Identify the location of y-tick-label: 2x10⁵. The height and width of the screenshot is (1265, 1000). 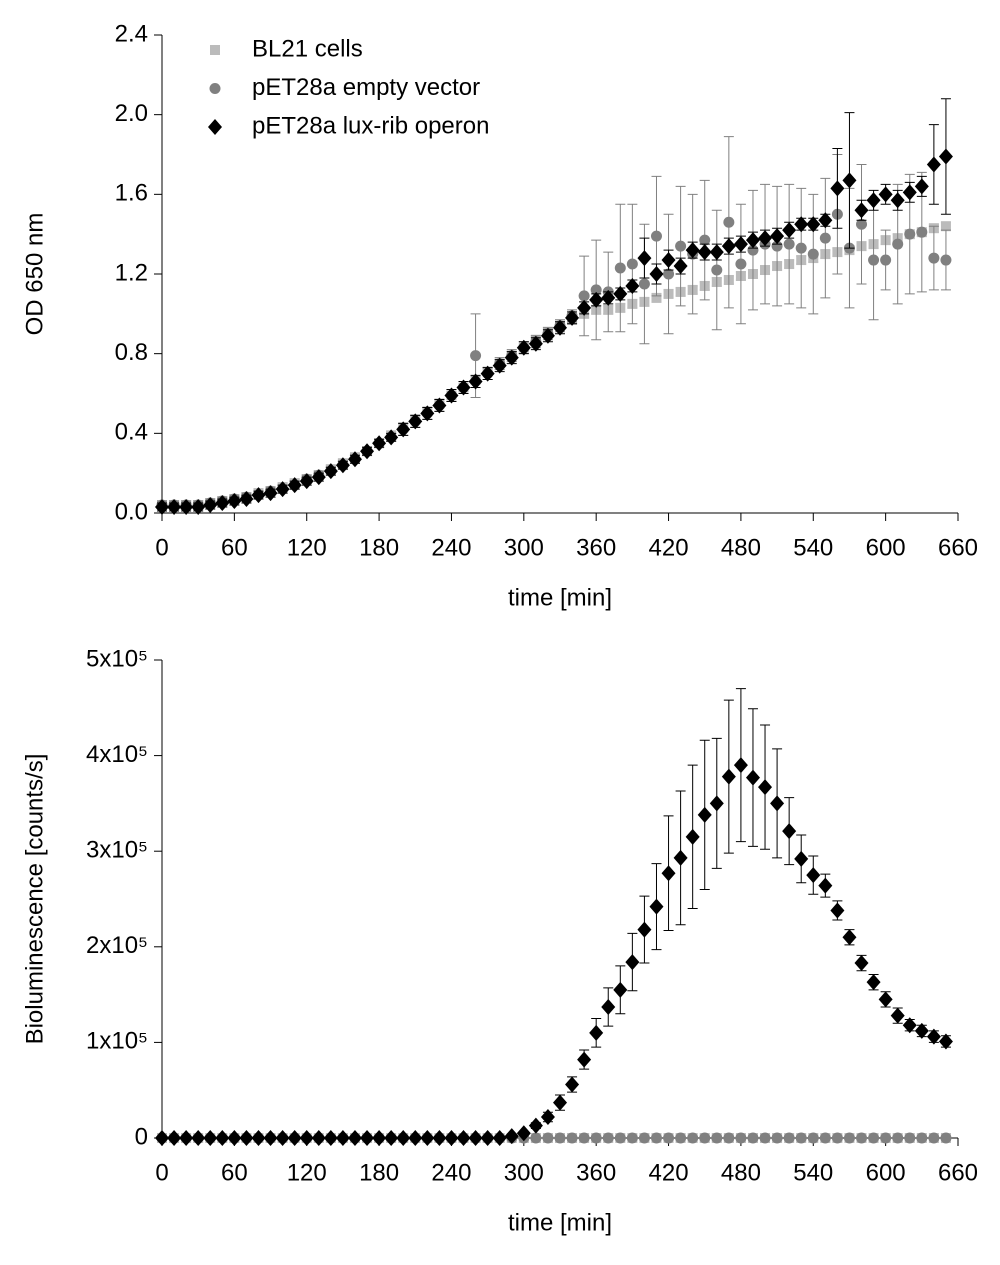
(117, 945).